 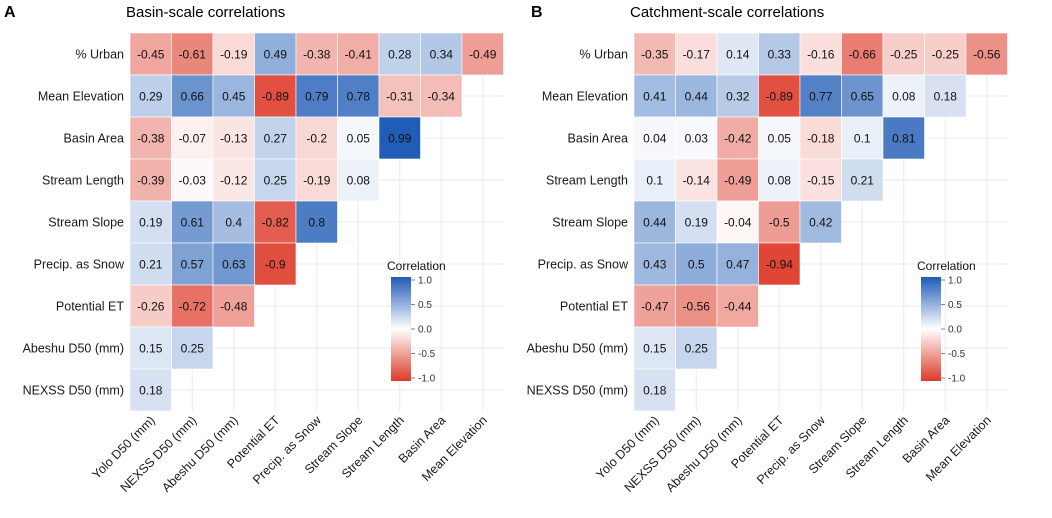 I want to click on cell-value-label: -0.2, so click(x=316, y=139).